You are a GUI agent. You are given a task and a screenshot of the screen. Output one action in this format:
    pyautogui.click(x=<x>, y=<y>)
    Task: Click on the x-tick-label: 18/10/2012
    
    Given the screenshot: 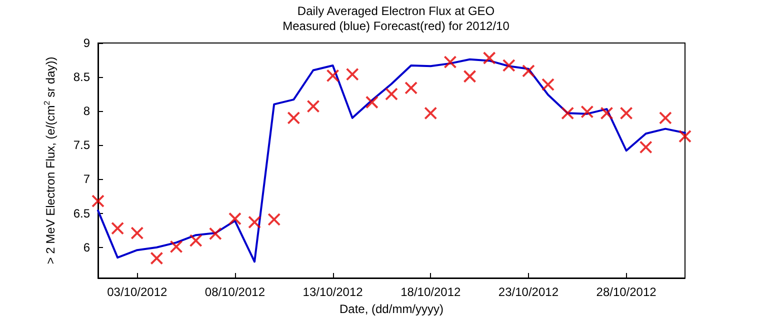 What is the action you would take?
    pyautogui.click(x=430, y=292)
    